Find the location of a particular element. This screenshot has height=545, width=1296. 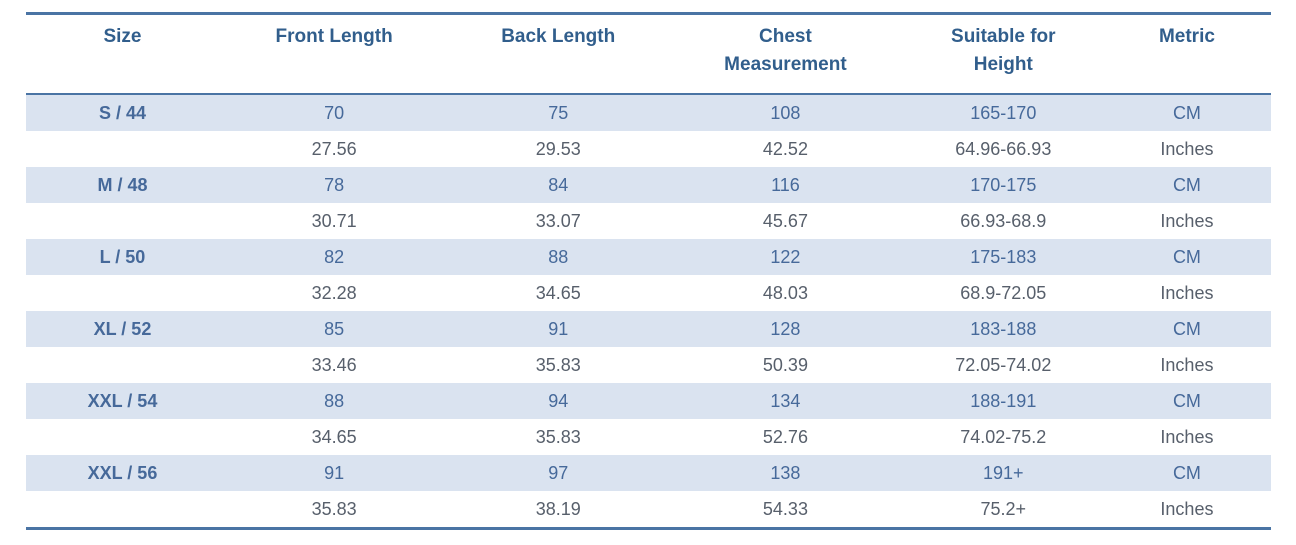

chest-cell: 50.39 is located at coordinates (785, 365).